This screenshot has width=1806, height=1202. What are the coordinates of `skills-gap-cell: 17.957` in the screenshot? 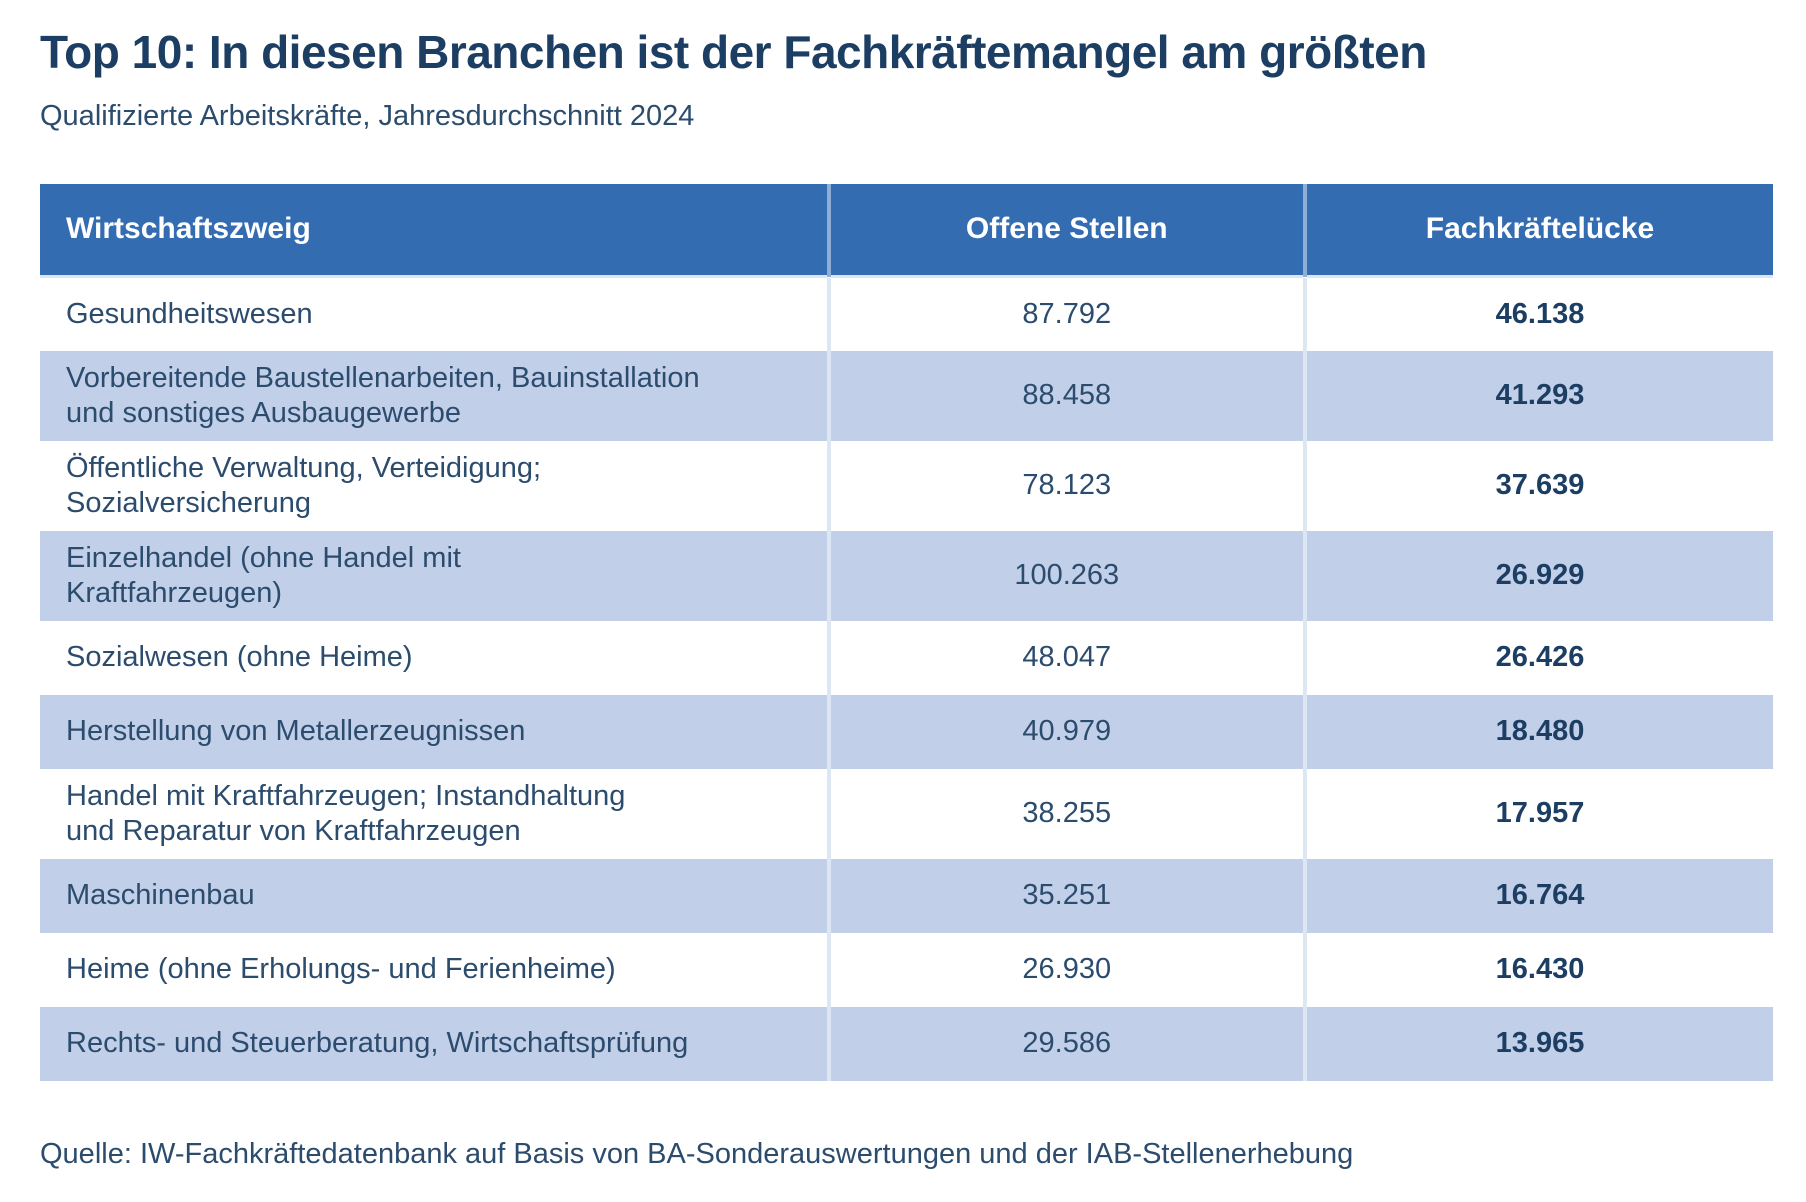 It's located at (1538, 813).